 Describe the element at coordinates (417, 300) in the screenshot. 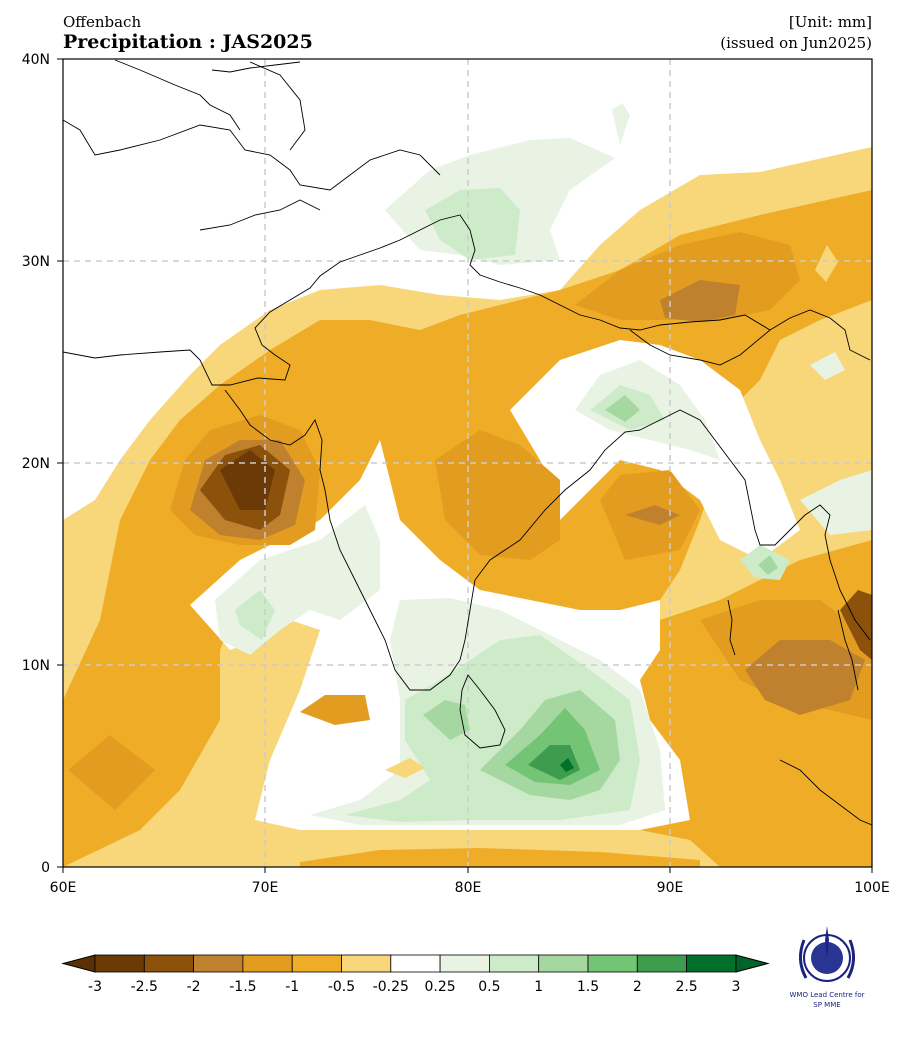

I see `coast-northwest-india` at that location.